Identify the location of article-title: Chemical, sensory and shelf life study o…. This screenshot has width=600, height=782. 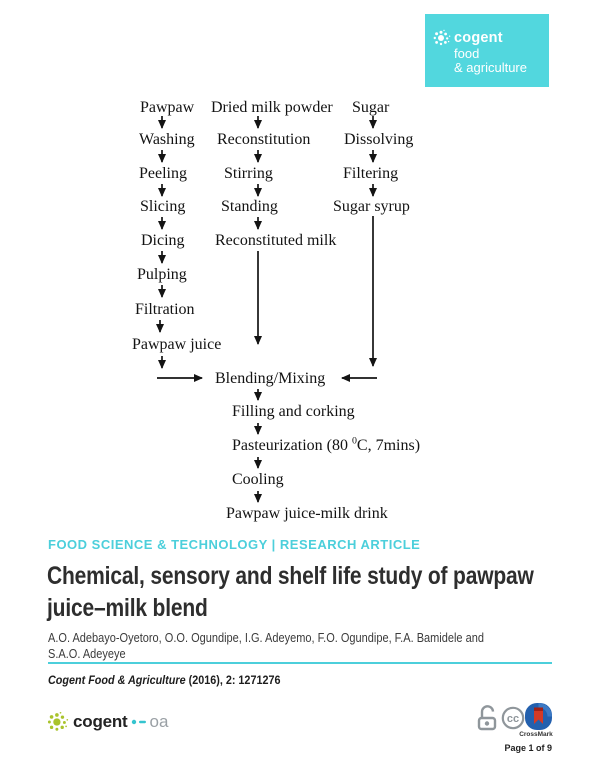
(290, 592).